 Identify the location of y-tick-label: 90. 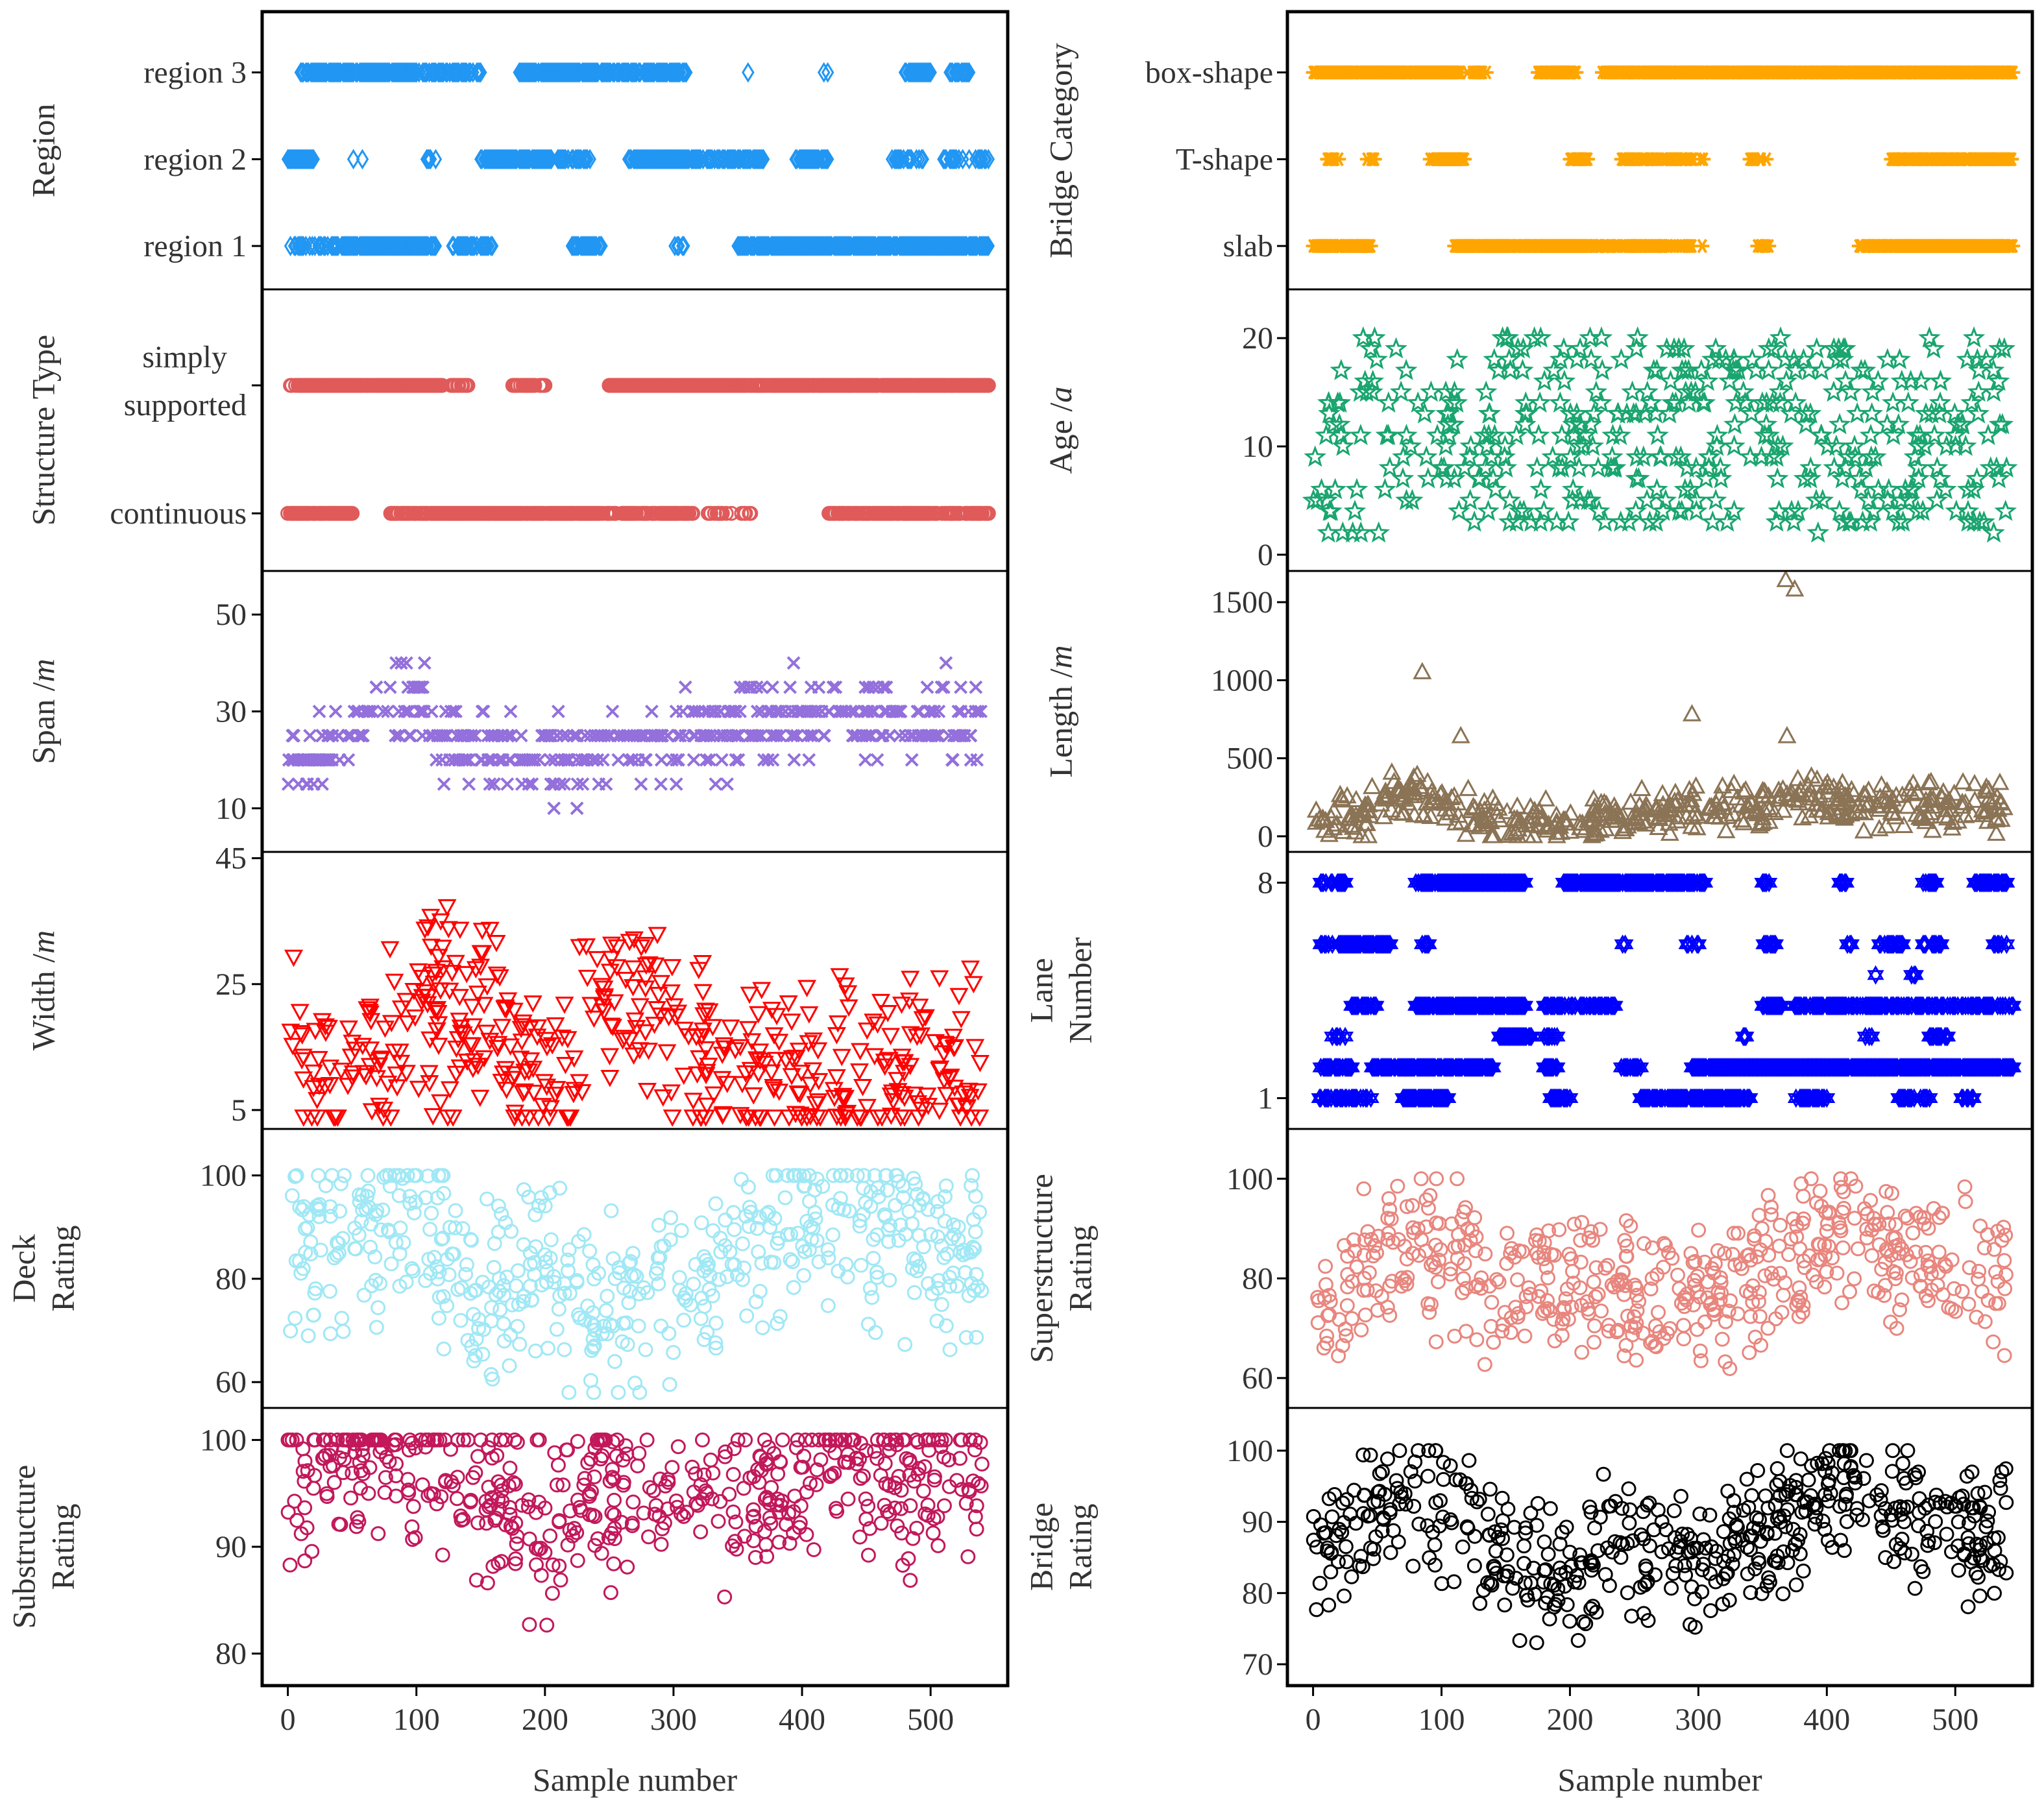
(231, 1547).